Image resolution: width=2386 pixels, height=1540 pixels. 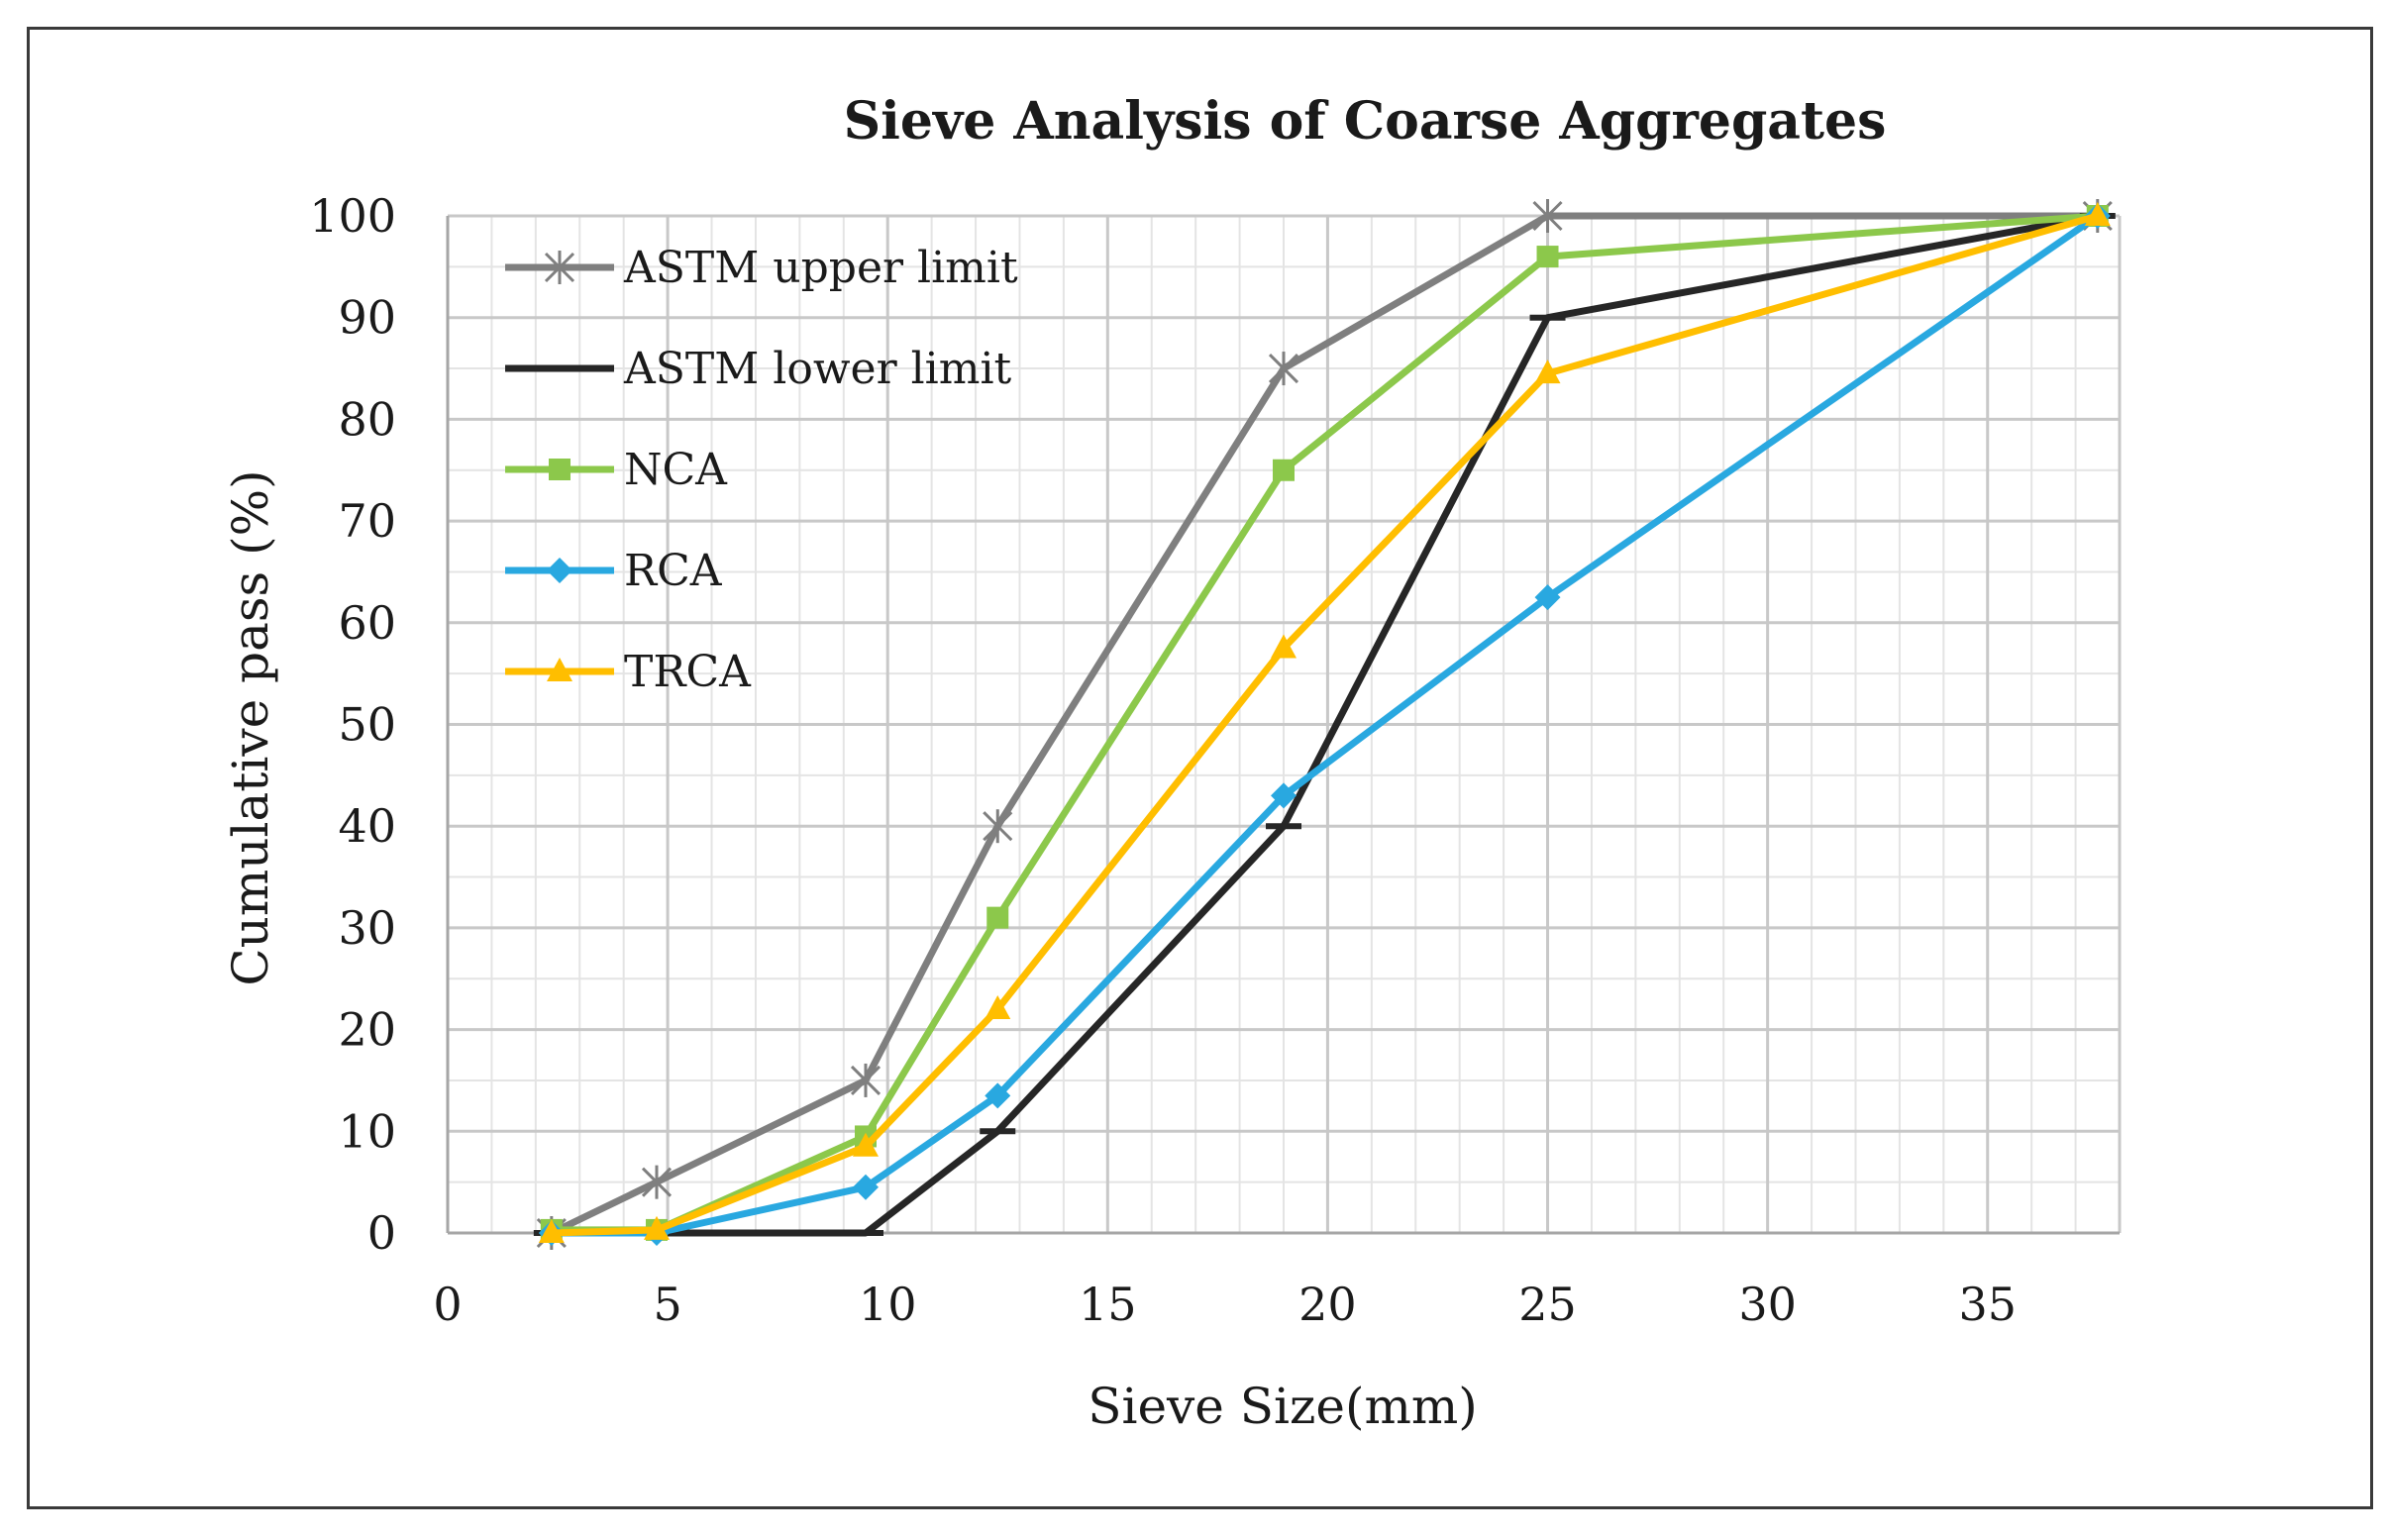 What do you see at coordinates (1327, 1304) in the screenshot?
I see `x-tick-label: 20` at bounding box center [1327, 1304].